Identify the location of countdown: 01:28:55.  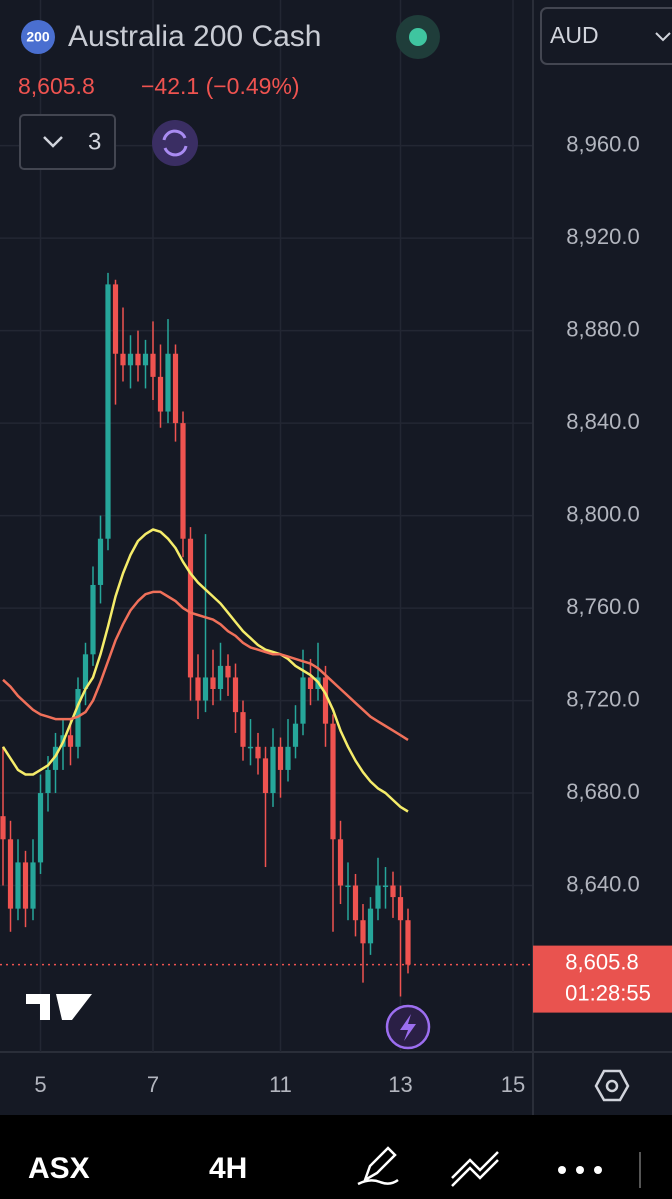
(608, 992).